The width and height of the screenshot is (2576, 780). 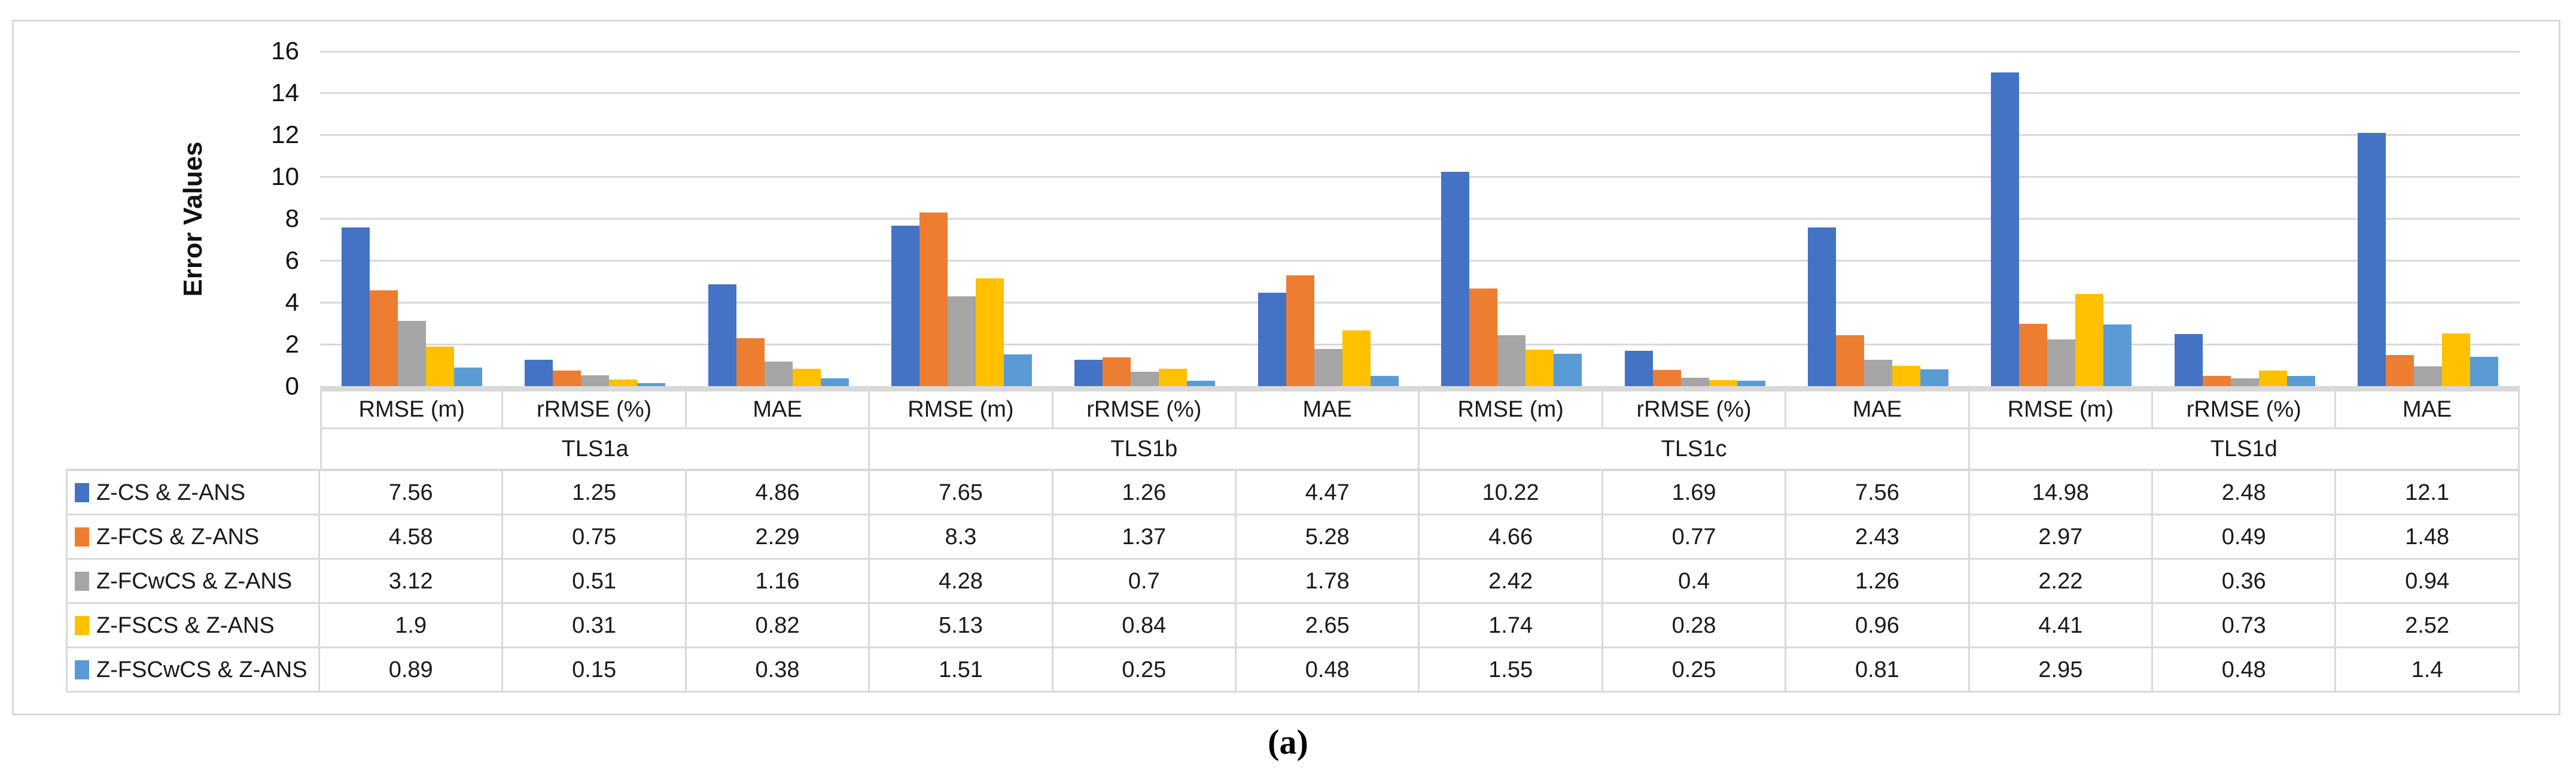 I want to click on tls-group-header-cell: TLS1d, so click(x=2244, y=450).